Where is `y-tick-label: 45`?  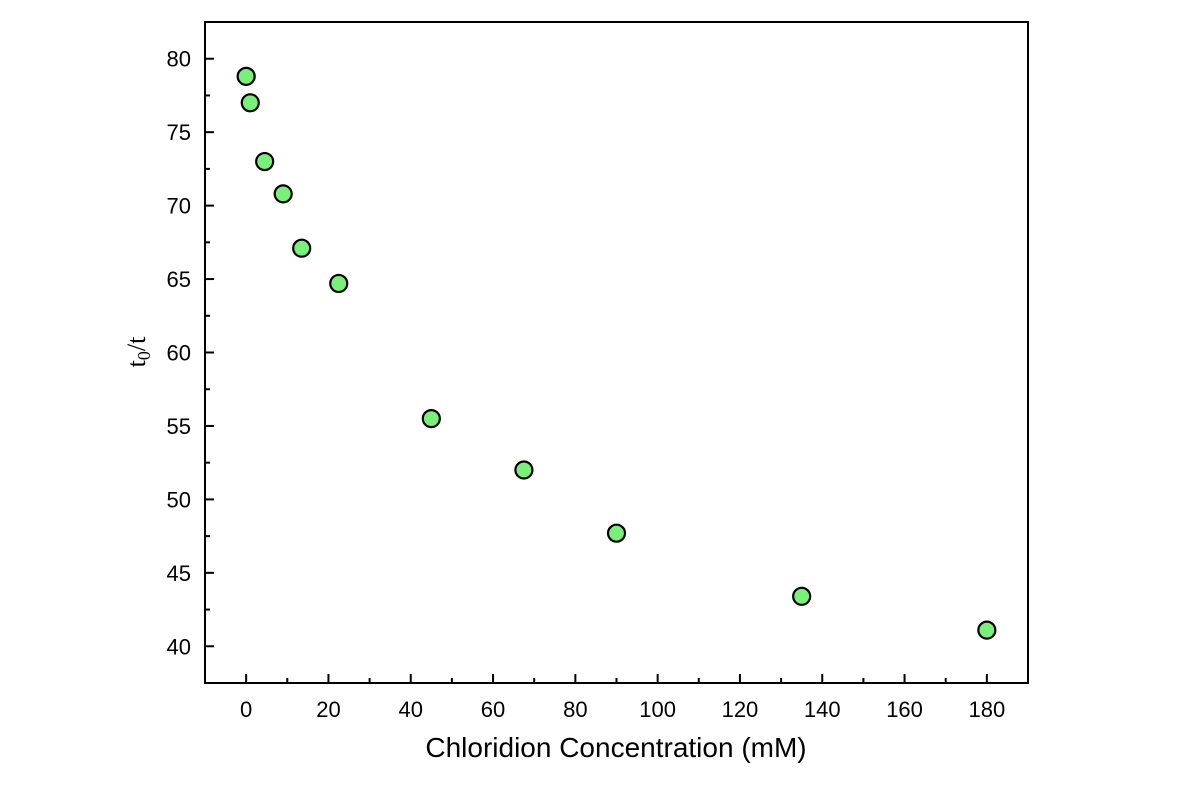
y-tick-label: 45 is located at coordinates (179, 573).